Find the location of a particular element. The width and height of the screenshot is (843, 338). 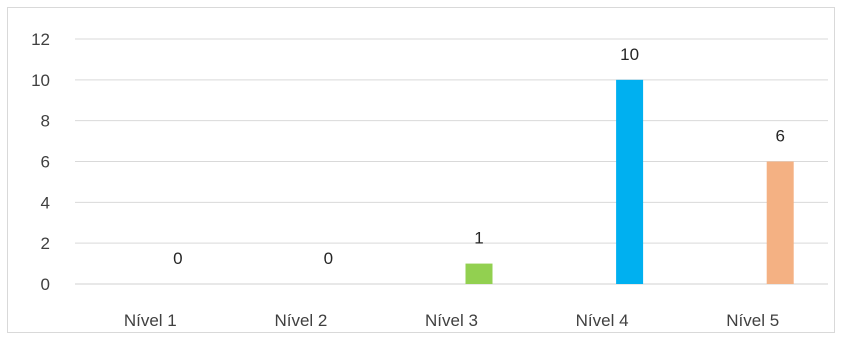

y-tick-label: 2 is located at coordinates (45, 243).